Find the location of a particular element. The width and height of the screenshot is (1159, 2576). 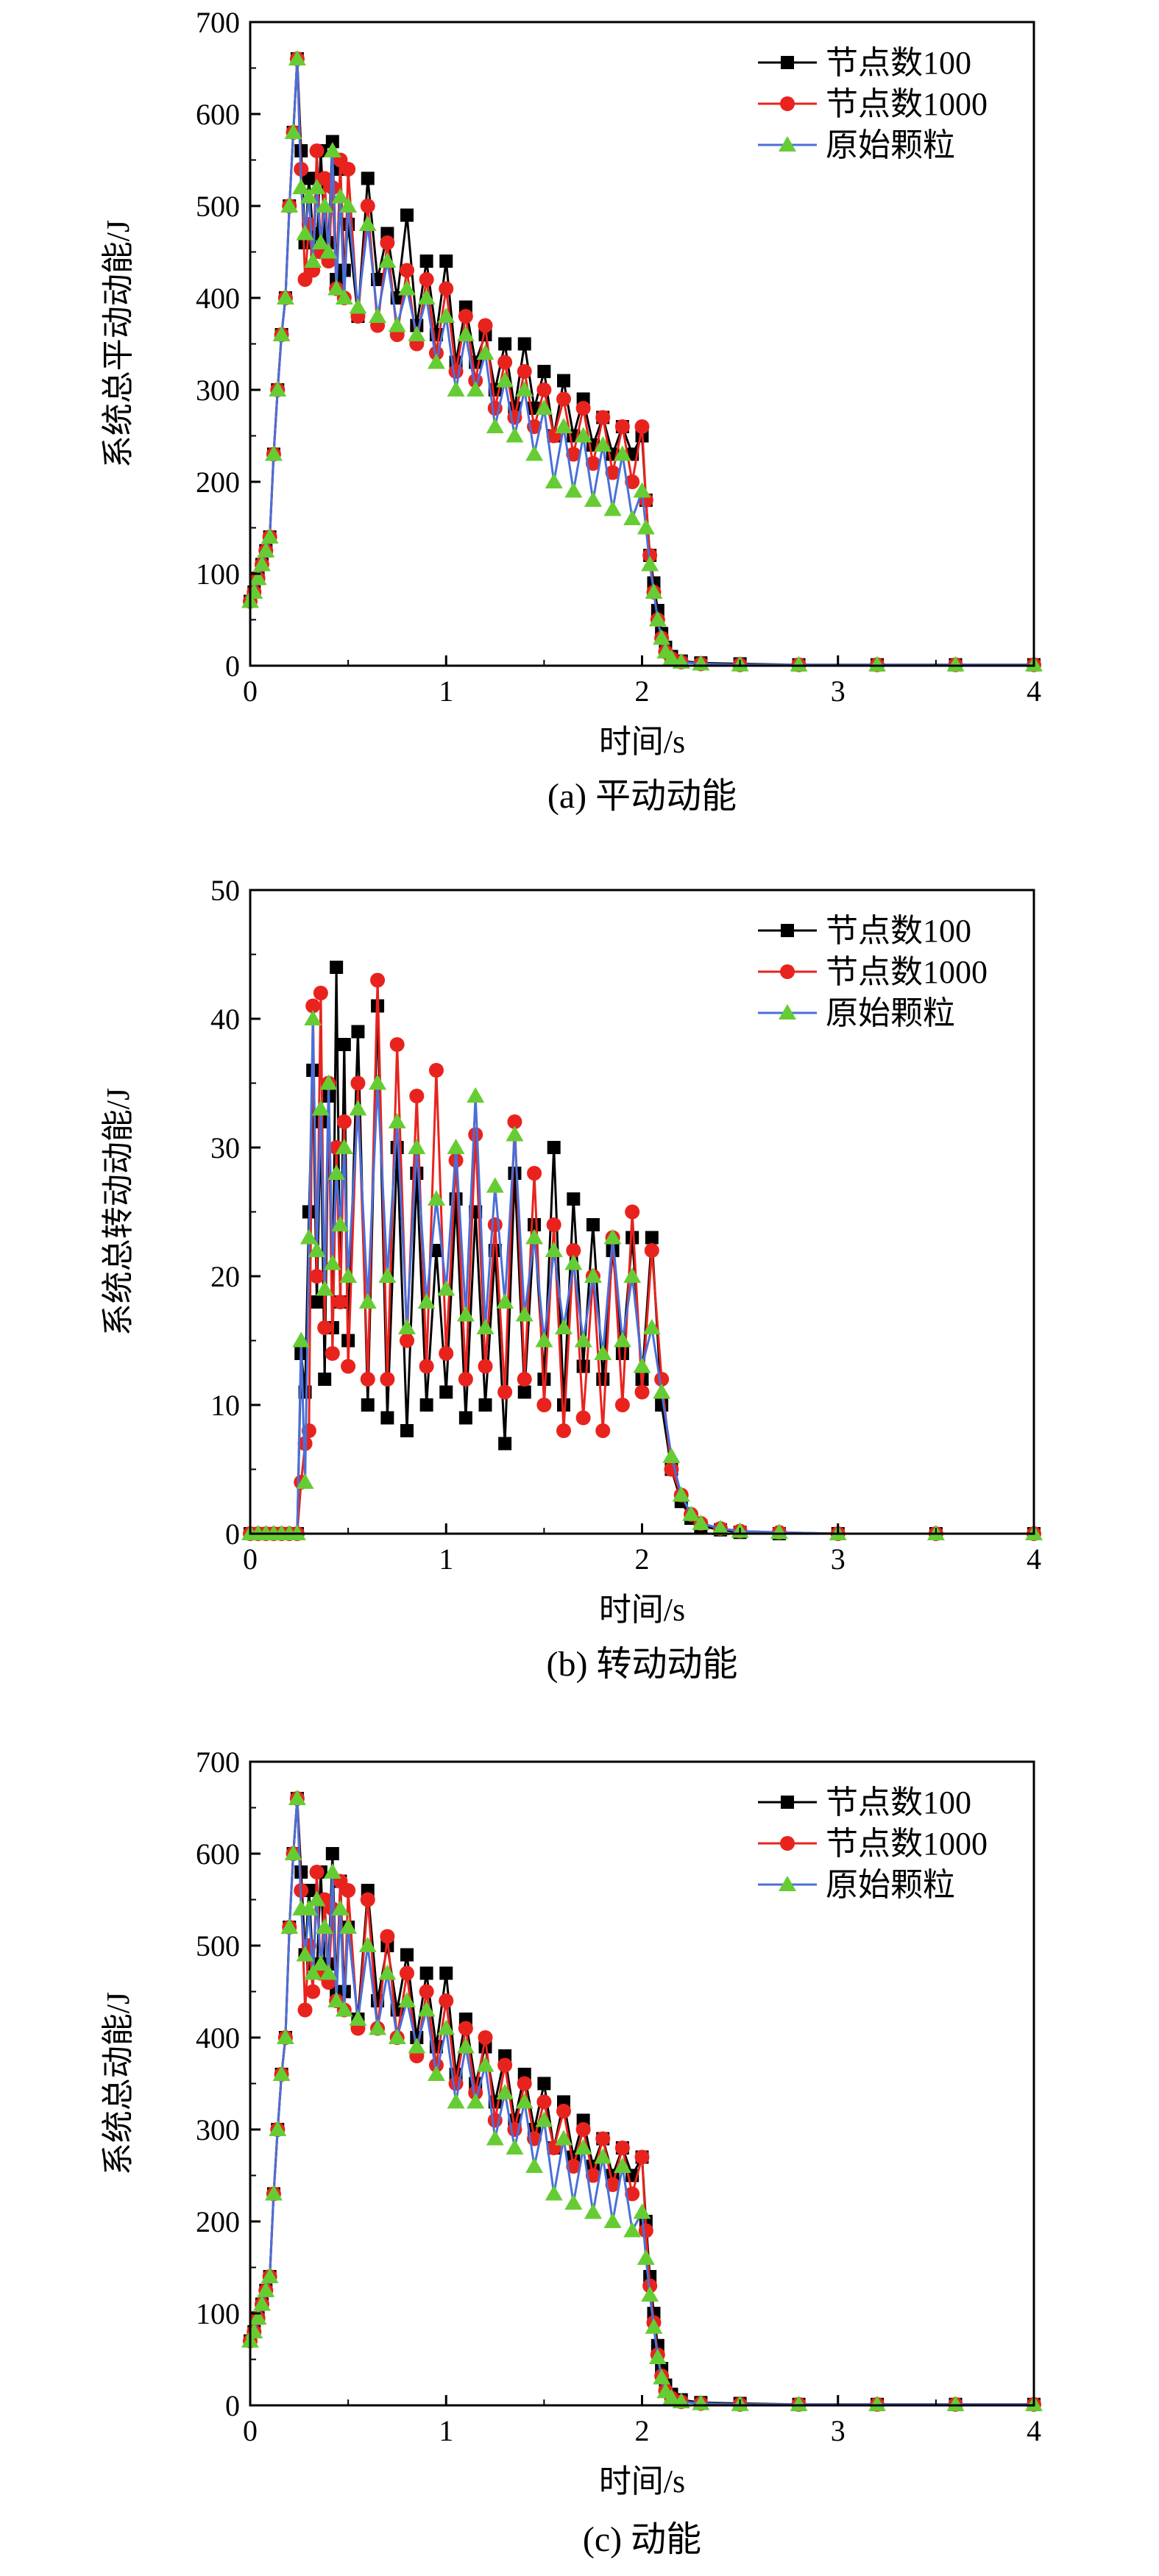

legend-marker is located at coordinates (788, 930).